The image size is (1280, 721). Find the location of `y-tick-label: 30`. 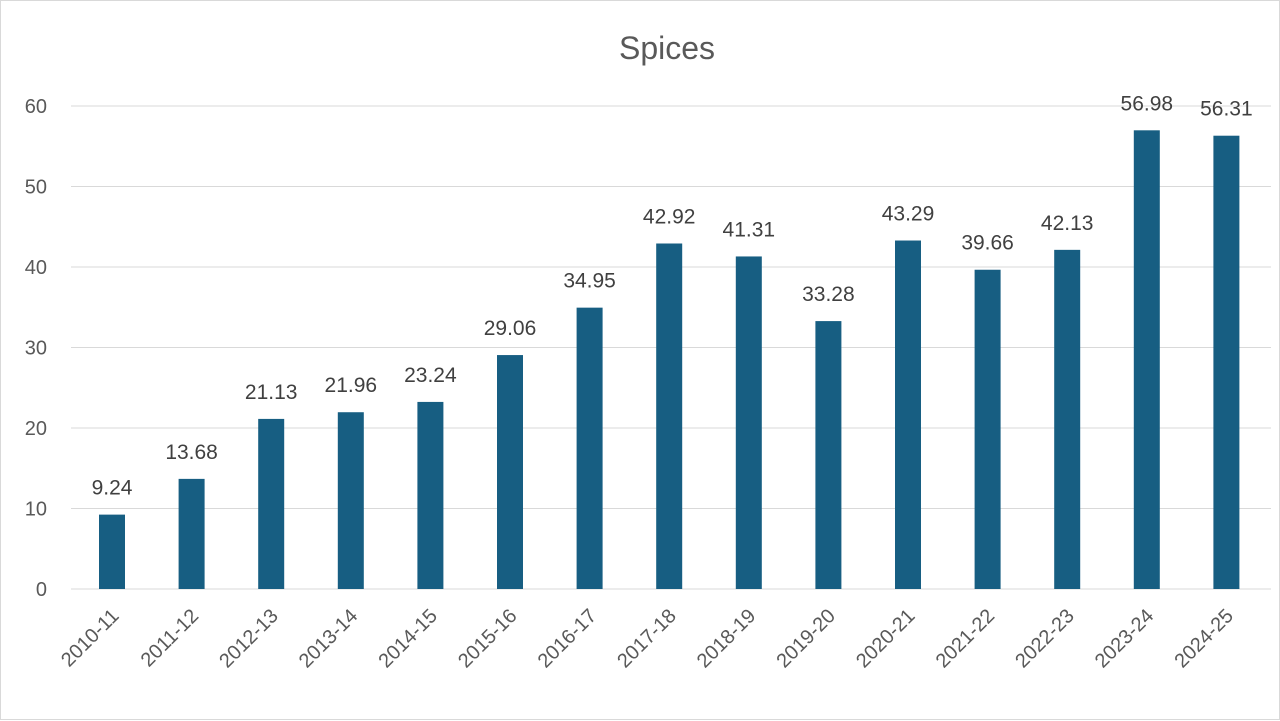

y-tick-label: 30 is located at coordinates (36, 349).